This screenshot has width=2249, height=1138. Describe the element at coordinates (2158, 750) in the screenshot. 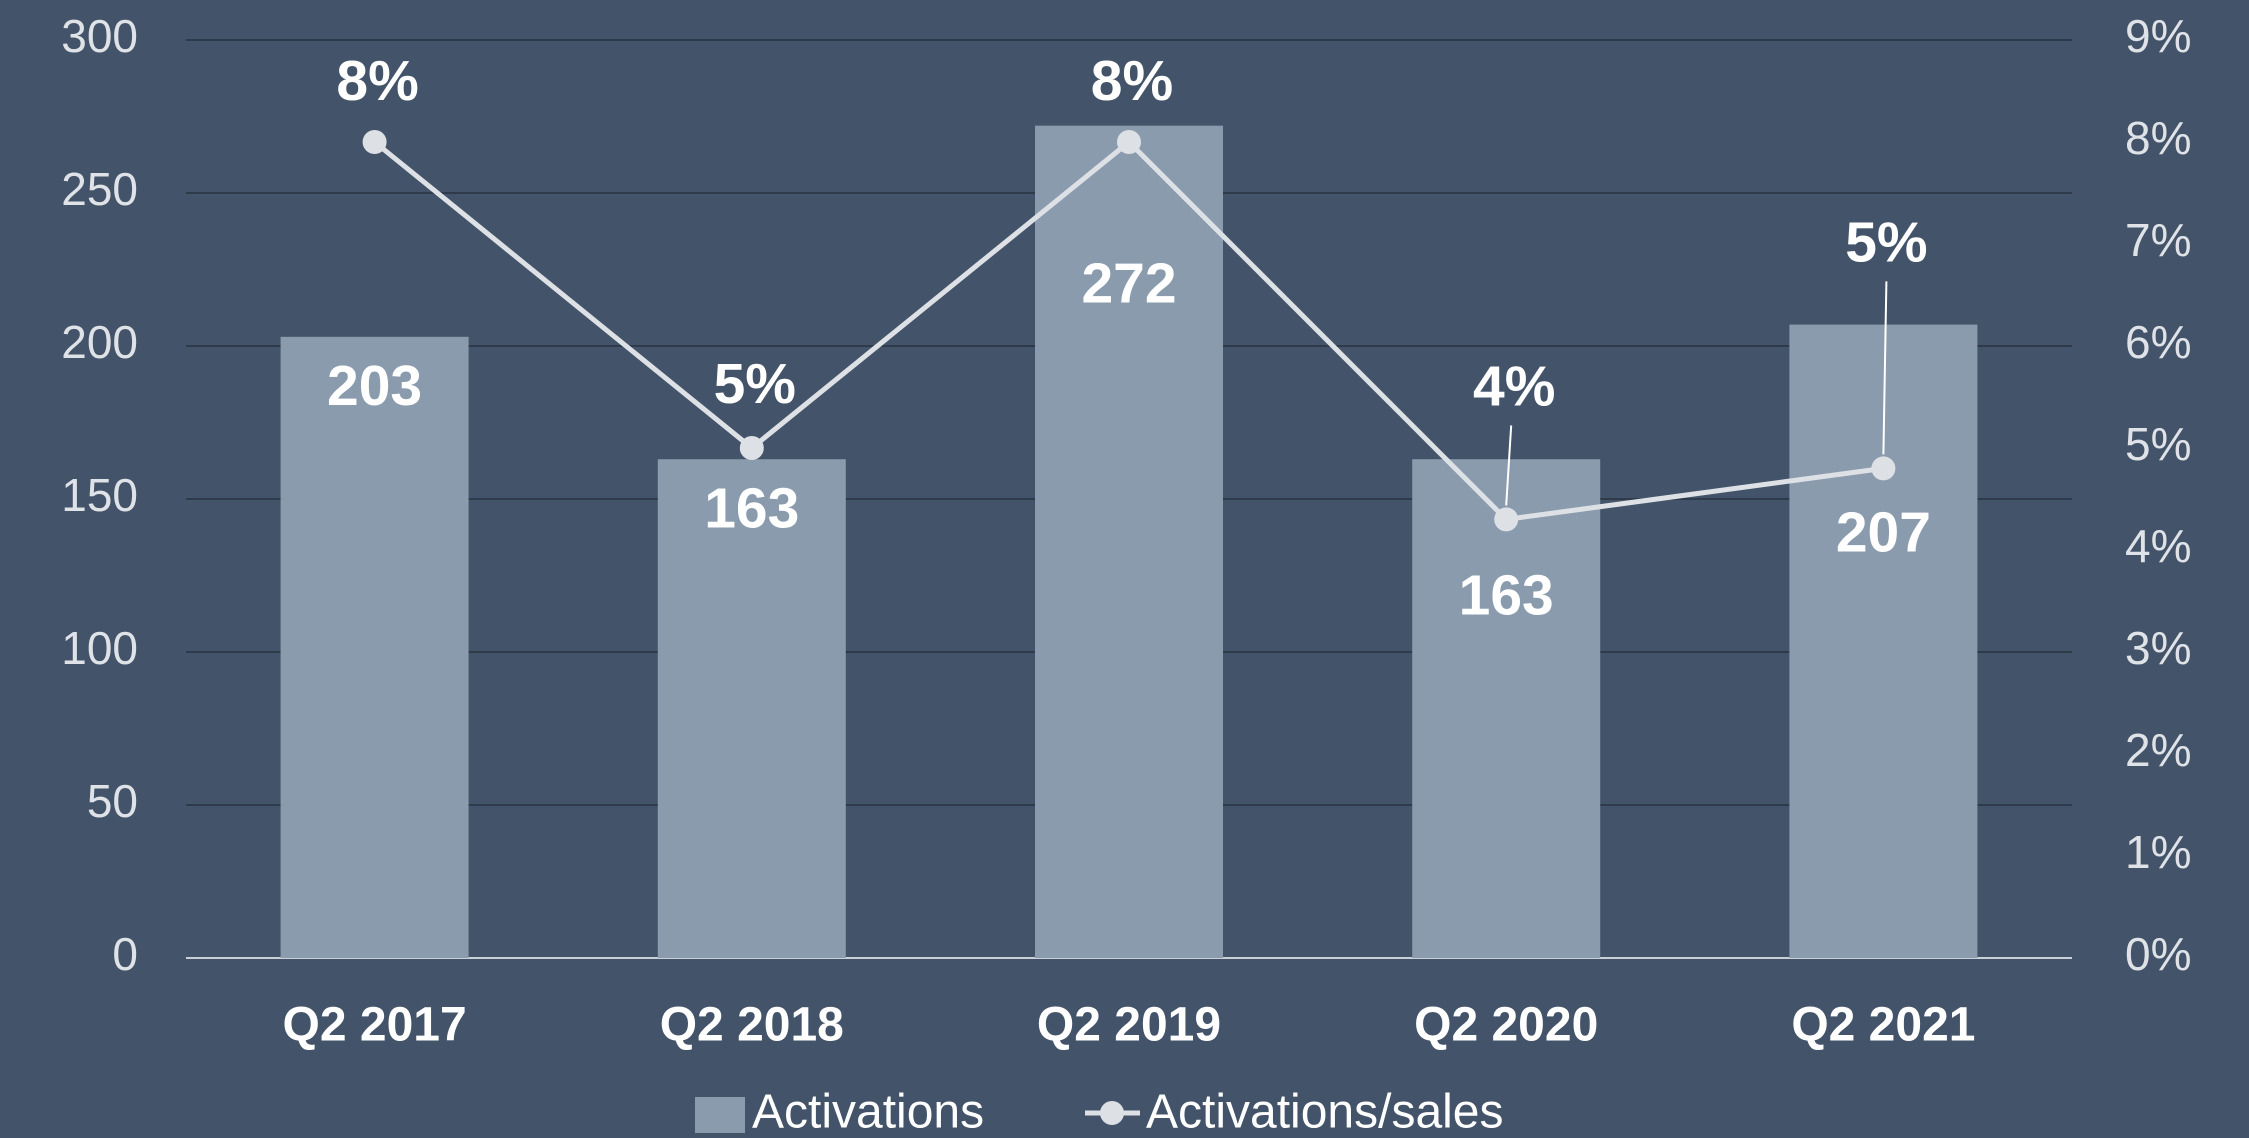

I see `y2-tick-label: 2%` at that location.